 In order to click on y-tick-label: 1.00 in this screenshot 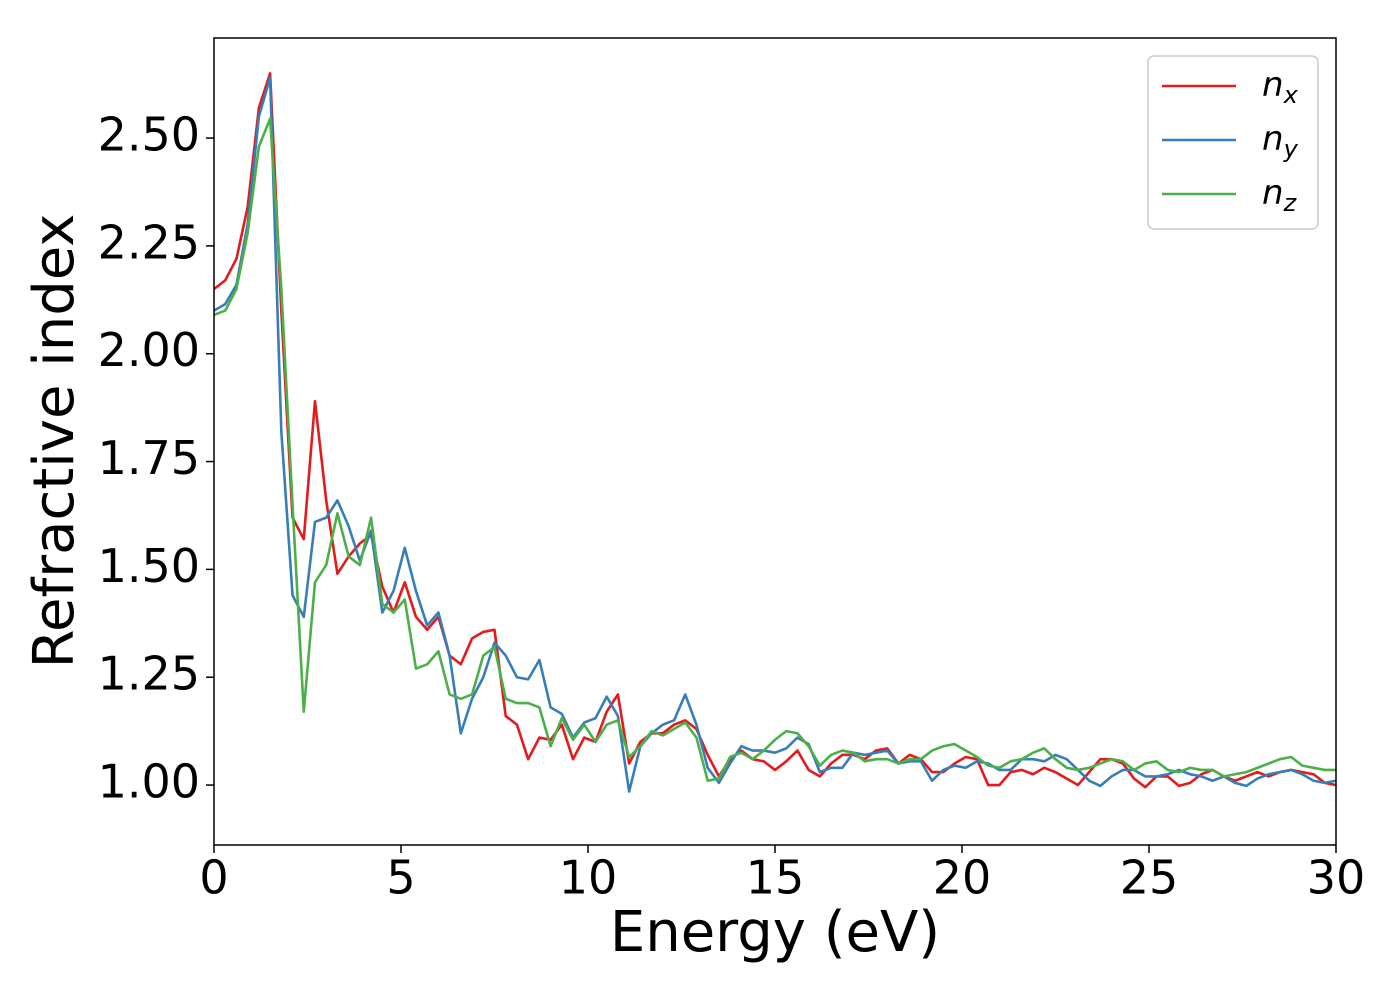, I will do `click(149, 782)`.